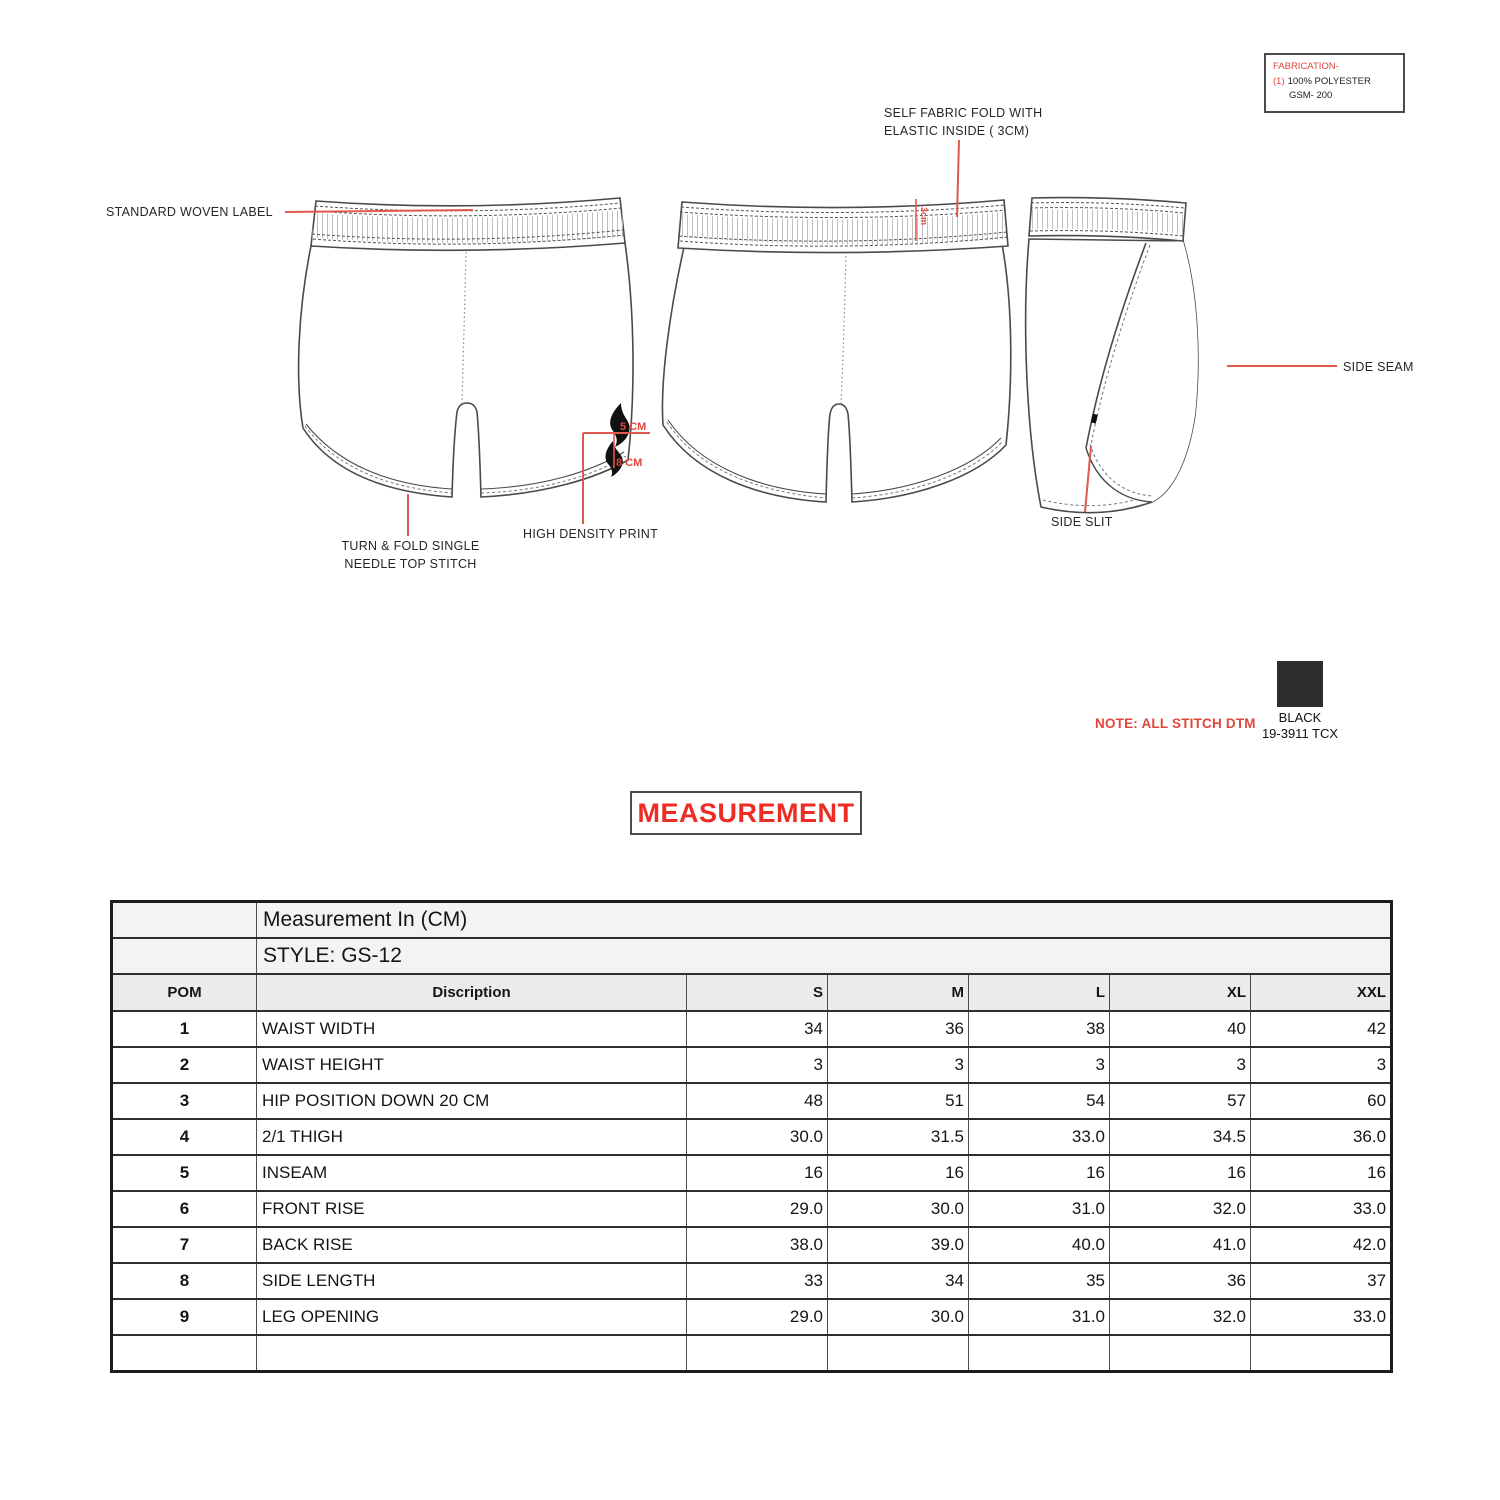  Describe the element at coordinates (184, 1173) in the screenshot. I see `pom-cell: 5` at that location.